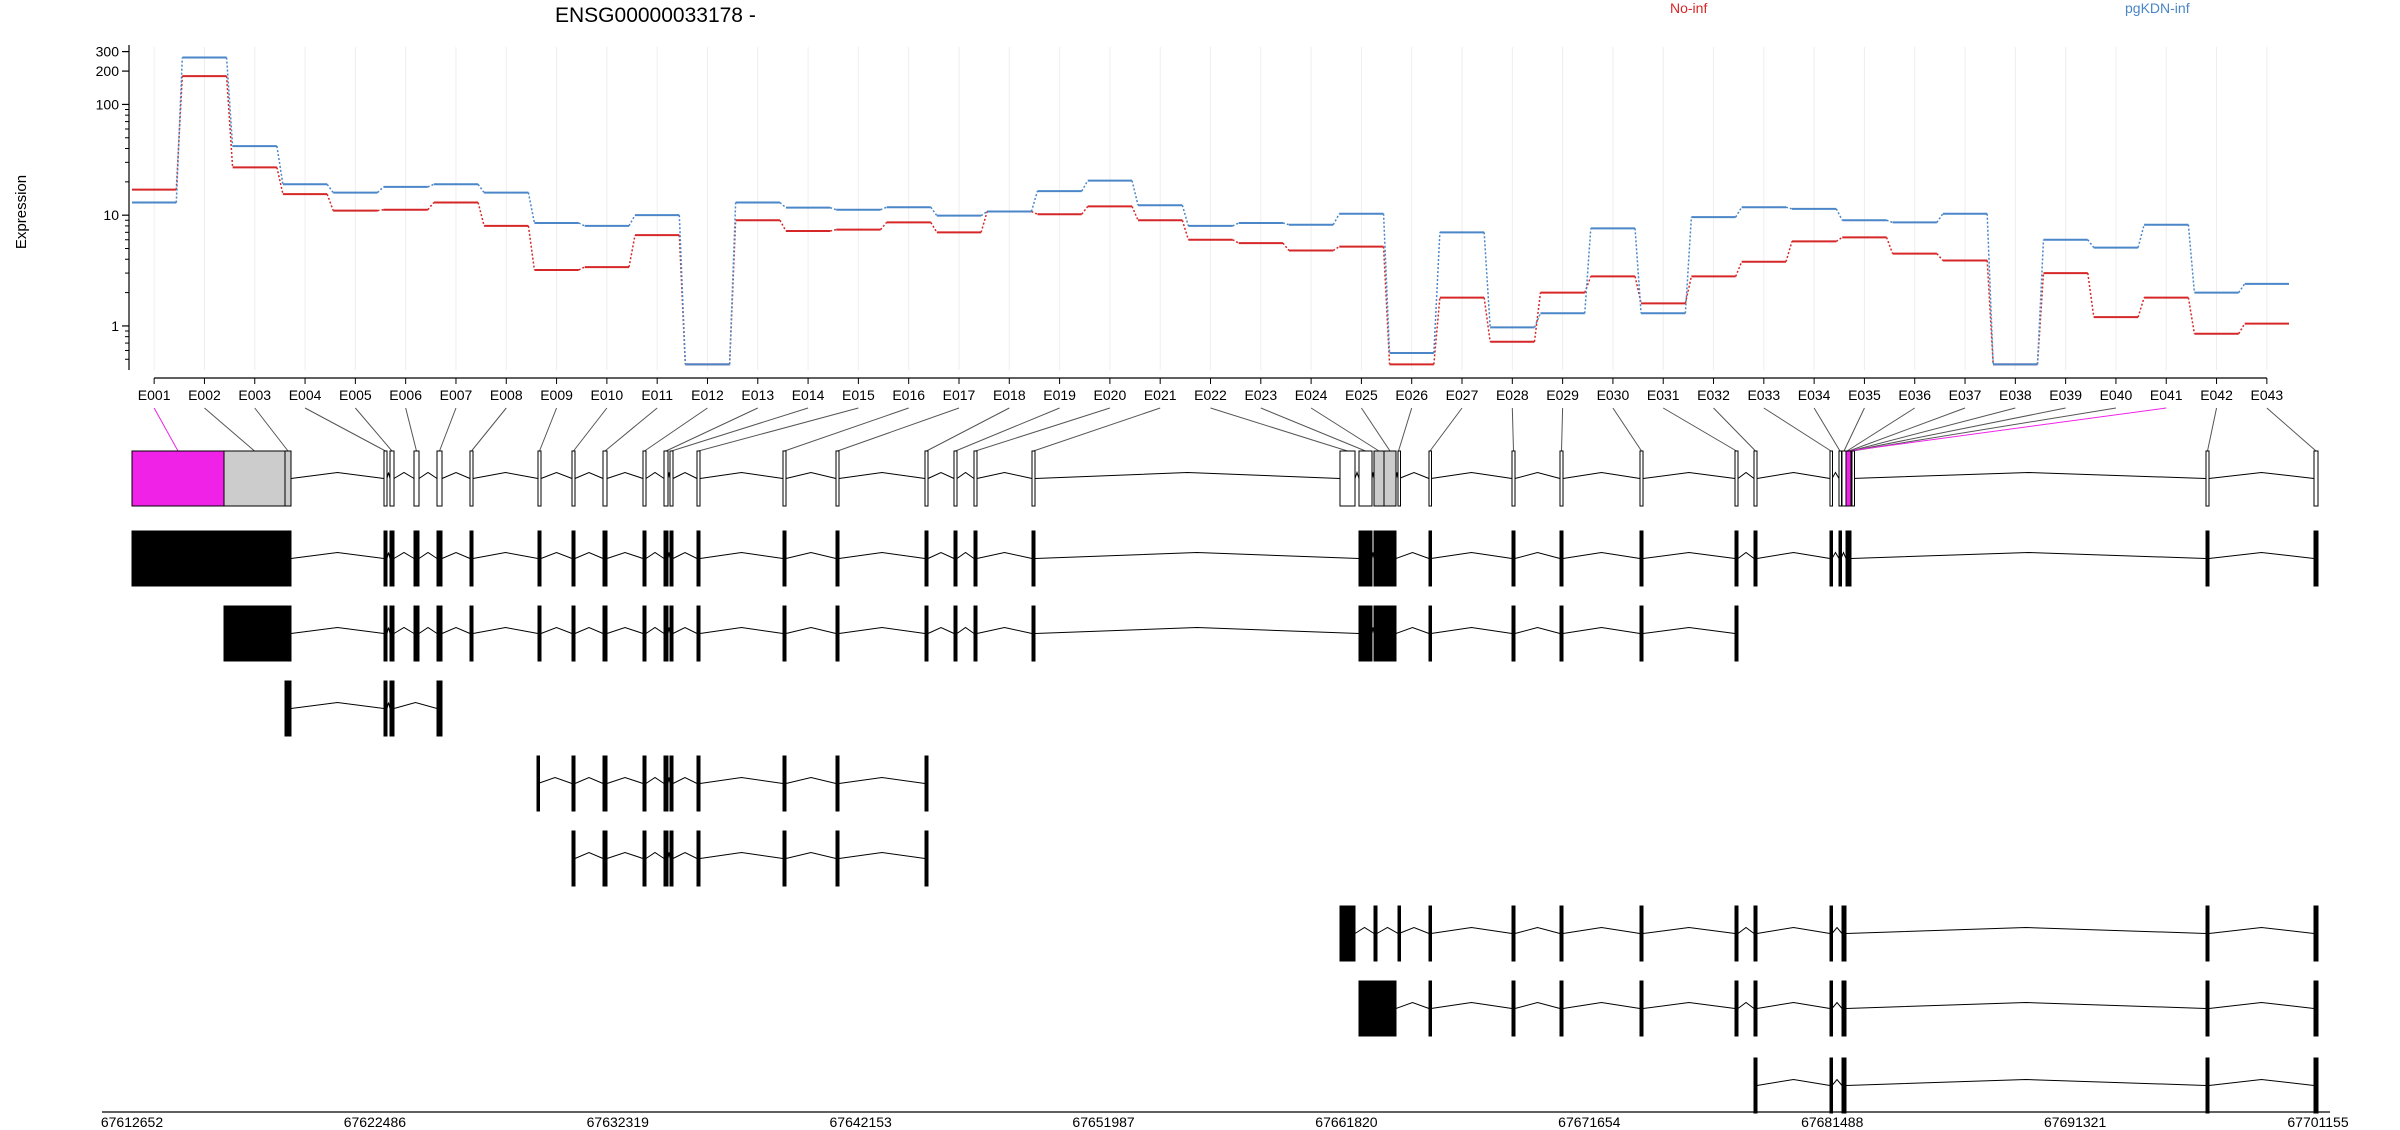 The width and height of the screenshot is (2400, 1130). What do you see at coordinates (2015, 395) in the screenshot?
I see `exon-label: E038` at bounding box center [2015, 395].